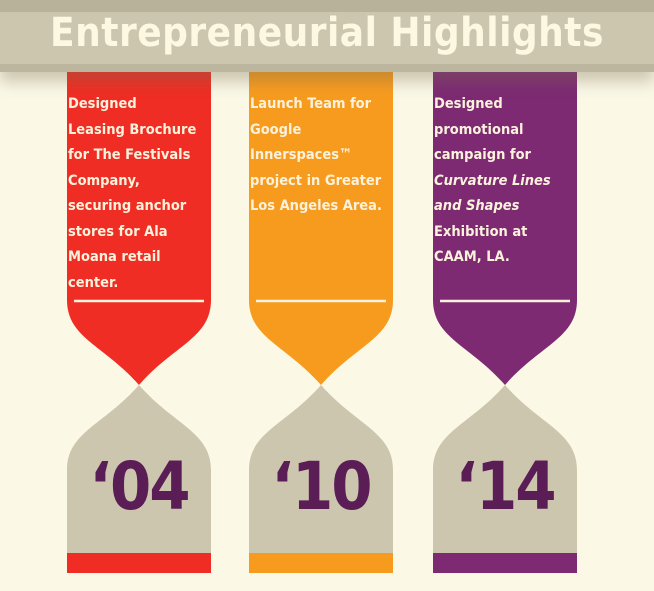  I want to click on page-title: Entrepreneurial Highlights, so click(327, 33).